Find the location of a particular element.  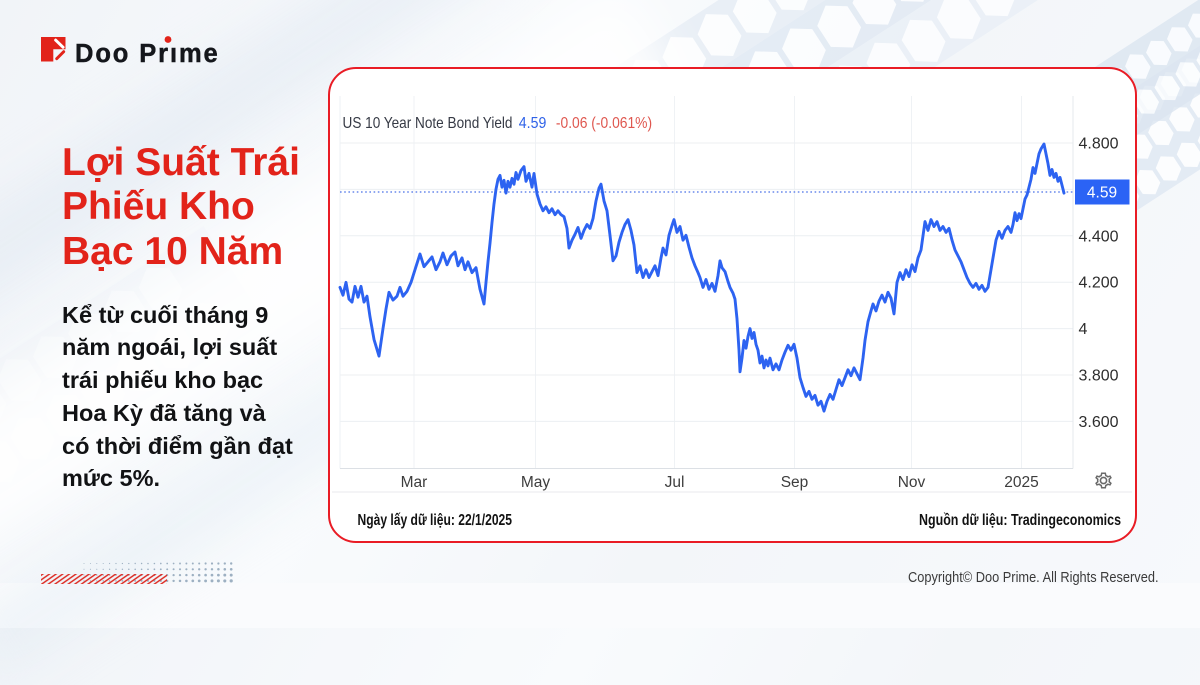

svg-text: 4 is located at coordinates (1083, 329).